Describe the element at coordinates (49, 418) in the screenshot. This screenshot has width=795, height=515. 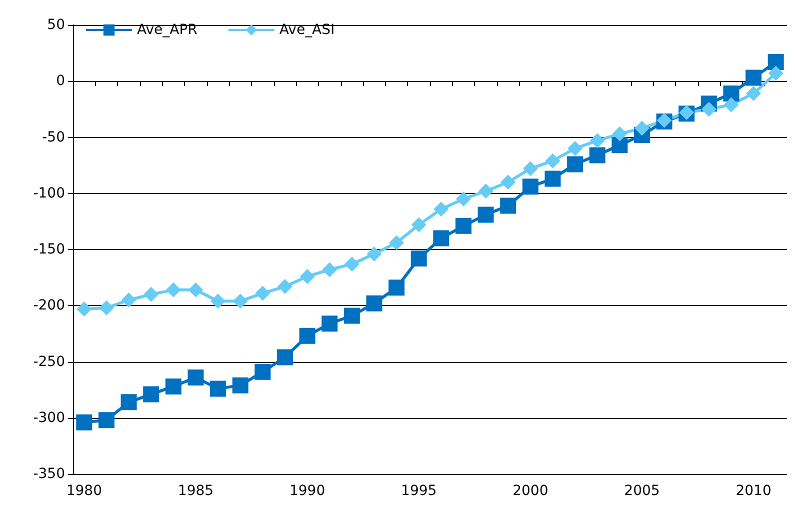
I see `y-tick-label: -300` at that location.